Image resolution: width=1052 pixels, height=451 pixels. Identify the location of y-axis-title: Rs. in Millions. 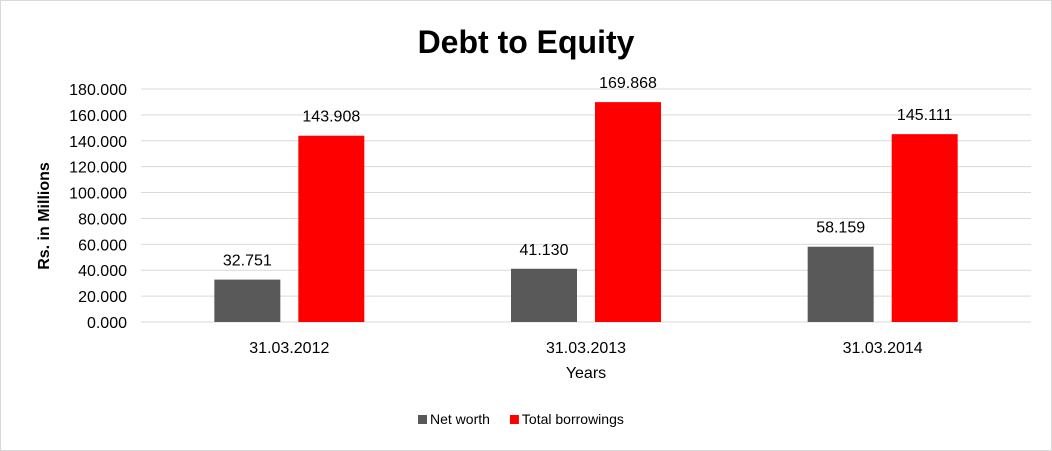
(44, 216).